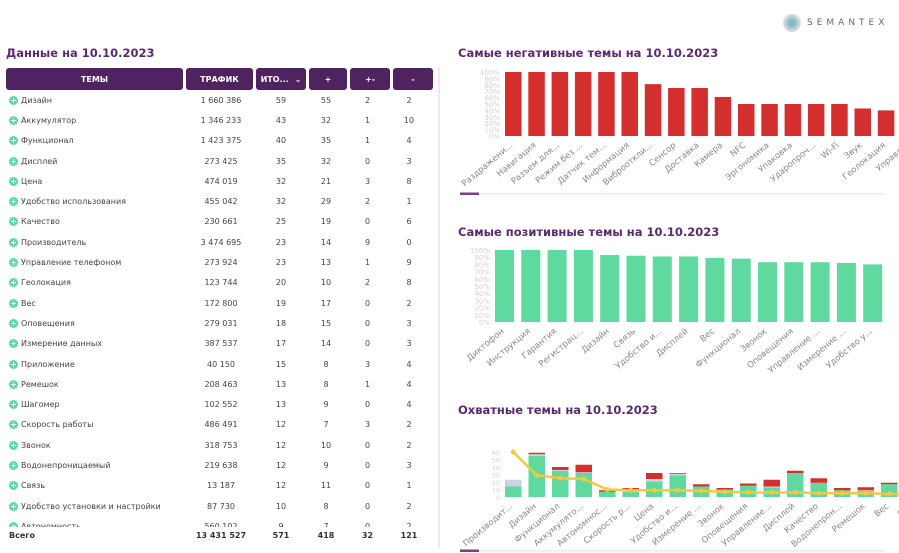 The height and width of the screenshot is (553, 899). I want to click on table-row: + Водонепроницаемый 219 638 12 9 0 3, so click(220, 465).